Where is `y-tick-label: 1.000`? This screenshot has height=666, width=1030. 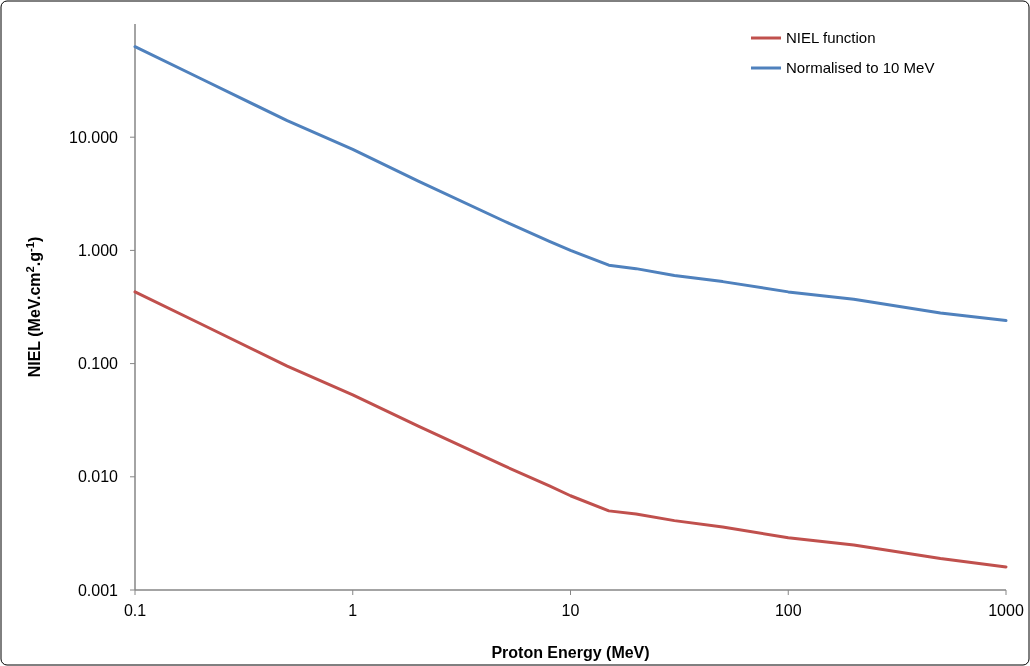 y-tick-label: 1.000 is located at coordinates (98, 250).